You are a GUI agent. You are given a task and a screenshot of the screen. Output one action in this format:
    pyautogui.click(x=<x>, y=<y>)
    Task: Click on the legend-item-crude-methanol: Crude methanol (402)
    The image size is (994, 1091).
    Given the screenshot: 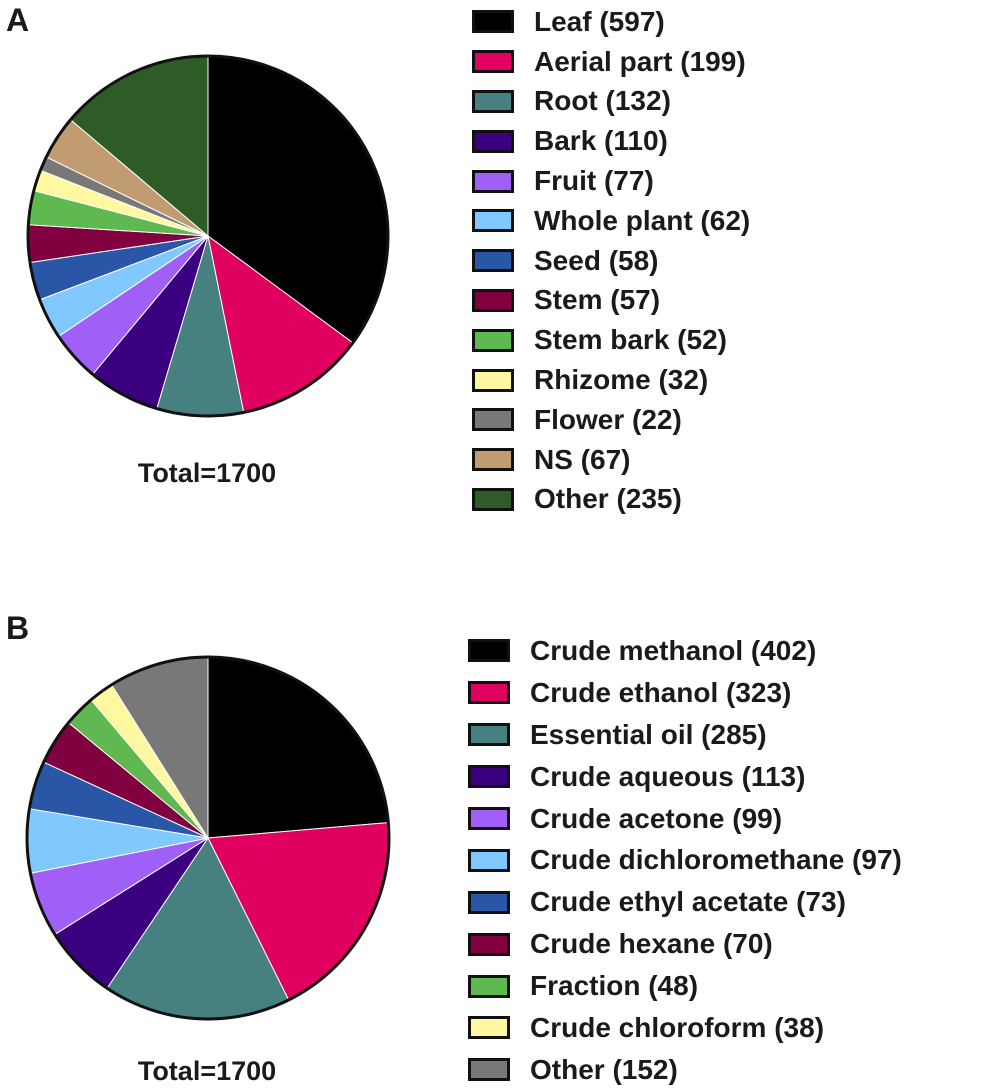 What is the action you would take?
    pyautogui.click(x=685, y=651)
    